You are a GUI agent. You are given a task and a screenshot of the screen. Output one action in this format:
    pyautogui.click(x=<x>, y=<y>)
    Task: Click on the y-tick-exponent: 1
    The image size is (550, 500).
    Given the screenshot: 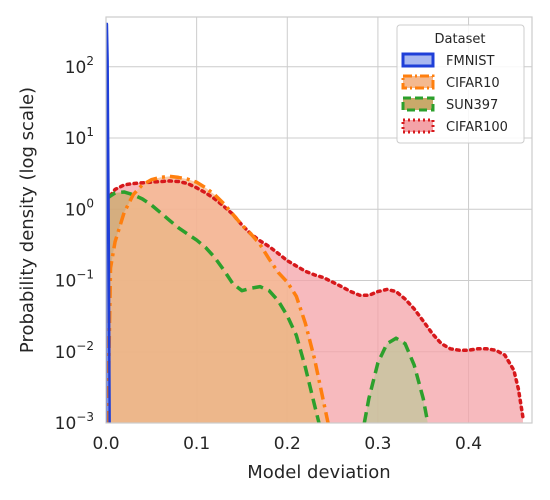 What is the action you would take?
    pyautogui.click(x=90, y=132)
    